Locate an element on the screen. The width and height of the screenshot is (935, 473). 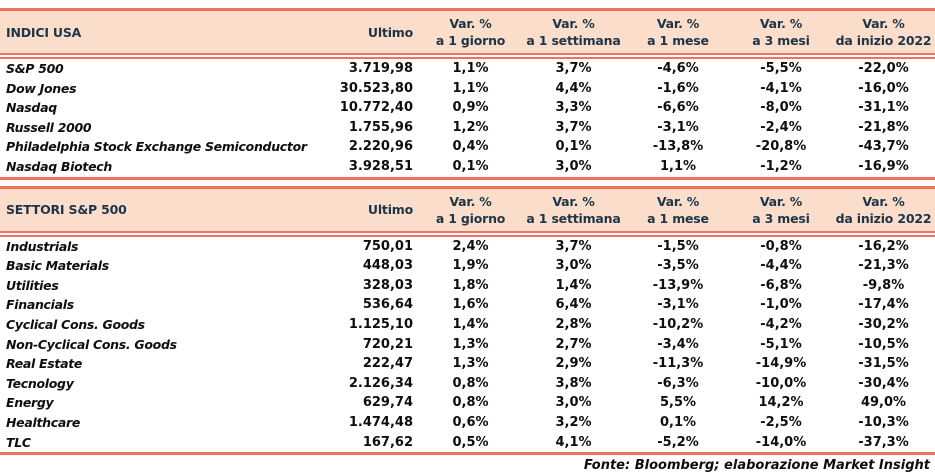
var-value-0: 1,6% is located at coordinates (470, 305).